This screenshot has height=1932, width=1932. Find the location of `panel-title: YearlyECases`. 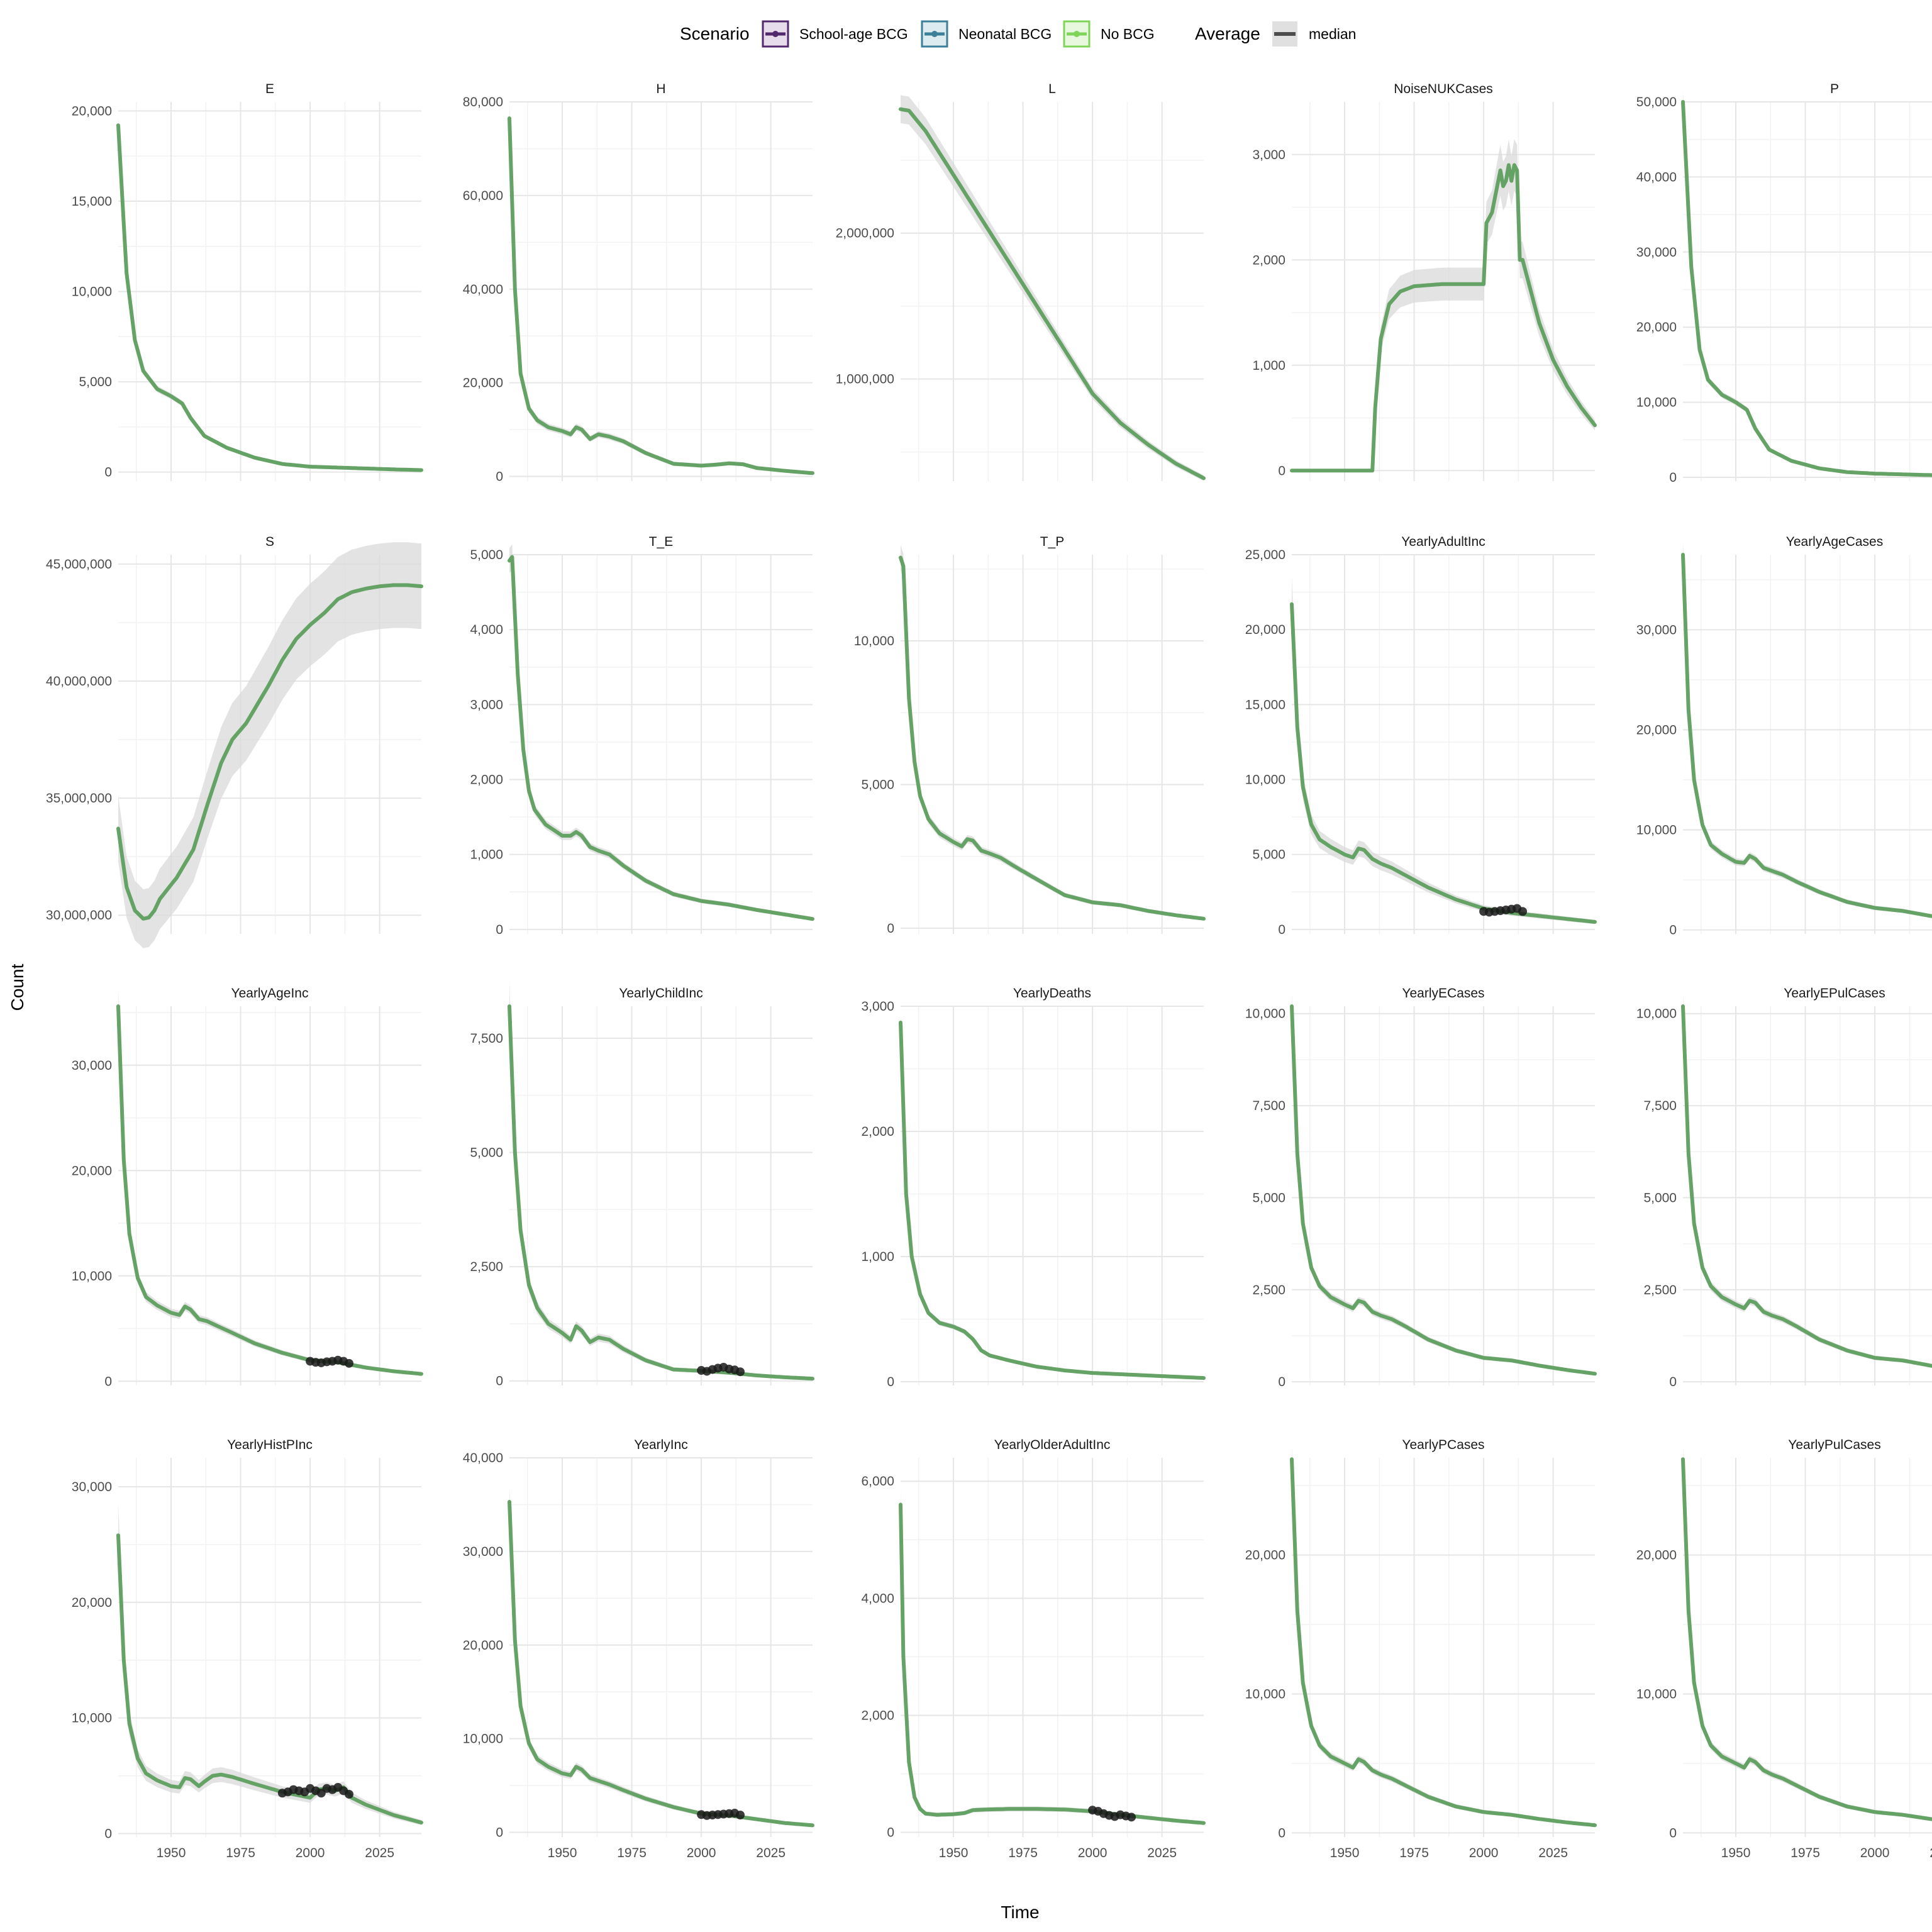

panel-title: YearlyECases is located at coordinates (1443, 993).